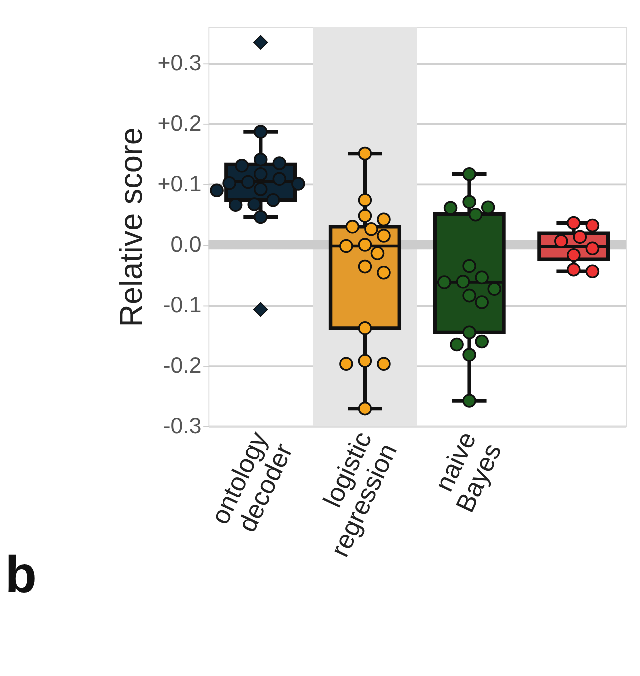  What do you see at coordinates (180, 184) in the screenshot?
I see `y-tick-label: +0.1` at bounding box center [180, 184].